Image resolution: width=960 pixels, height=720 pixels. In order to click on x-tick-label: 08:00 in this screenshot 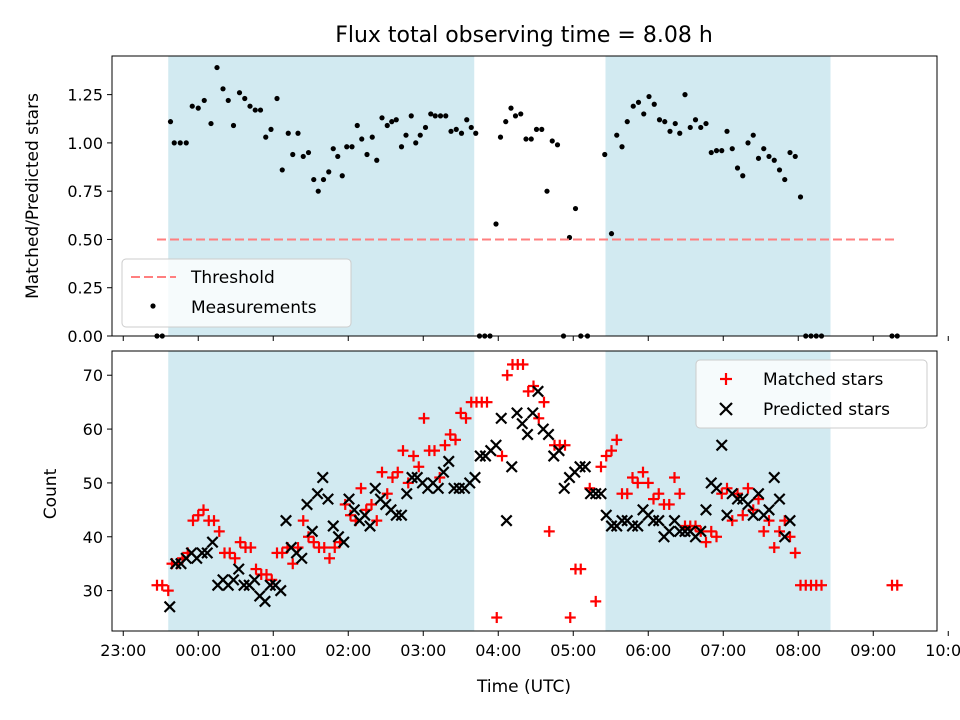, I will do `click(798, 650)`.